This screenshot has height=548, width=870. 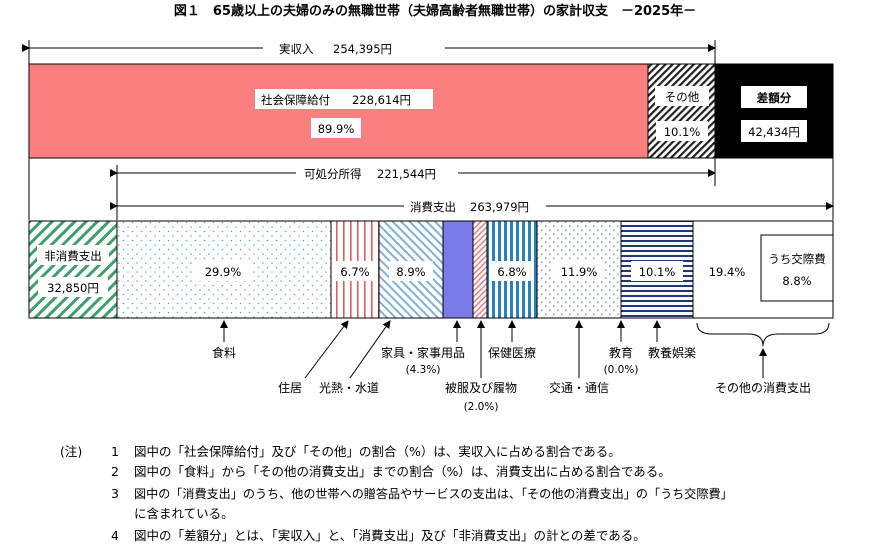 I want to click on note-4-num: 4, so click(x=115, y=535).